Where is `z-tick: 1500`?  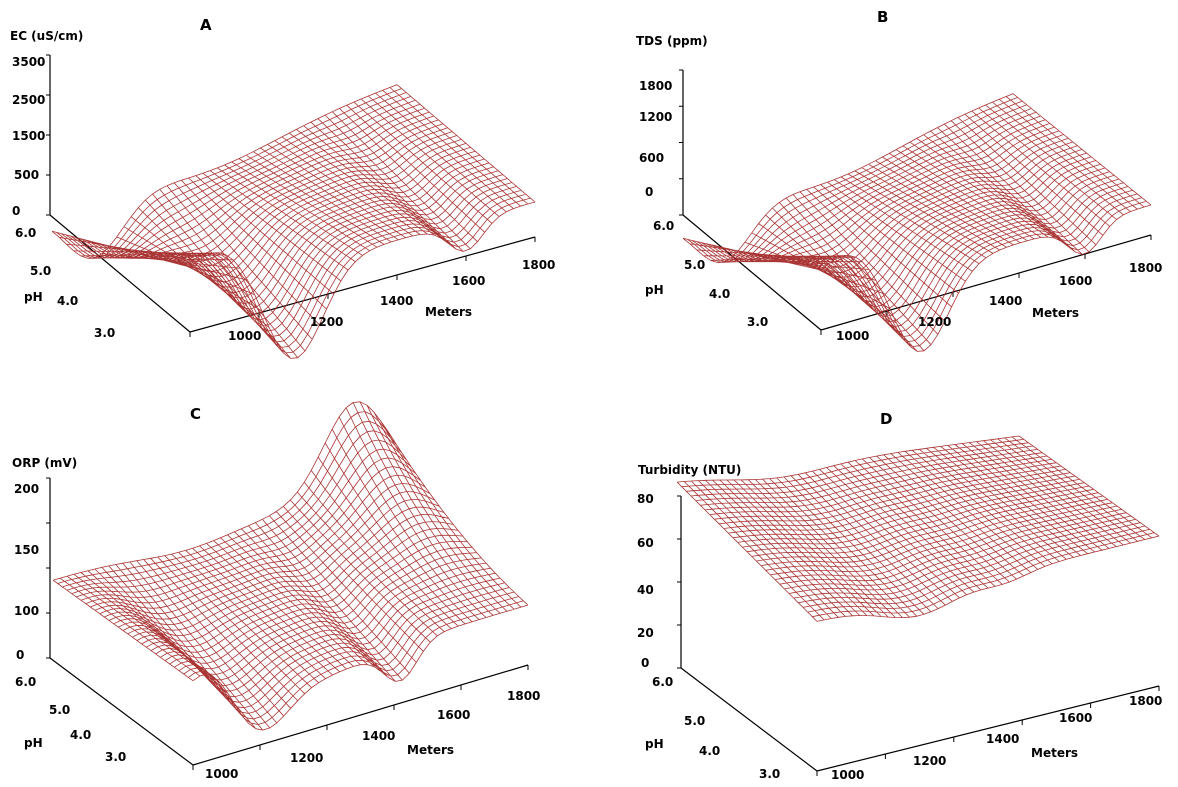
z-tick: 1500 is located at coordinates (29, 136).